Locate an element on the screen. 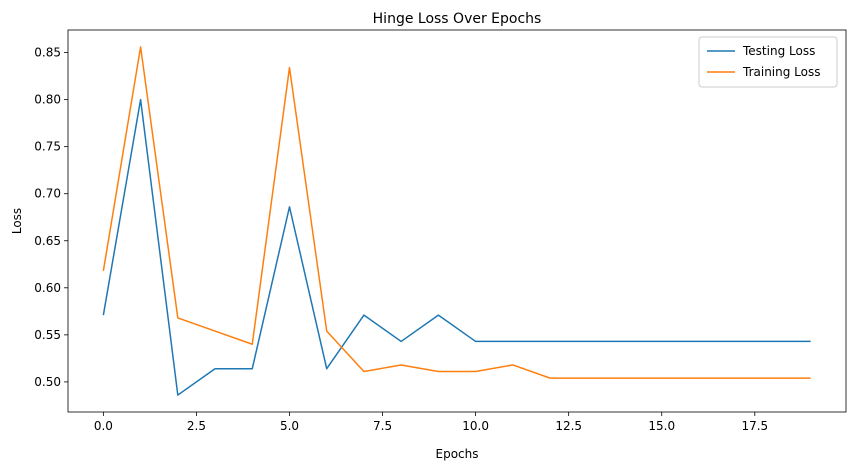 The width and height of the screenshot is (855, 470). y-axis-label: Loss is located at coordinates (17, 221).